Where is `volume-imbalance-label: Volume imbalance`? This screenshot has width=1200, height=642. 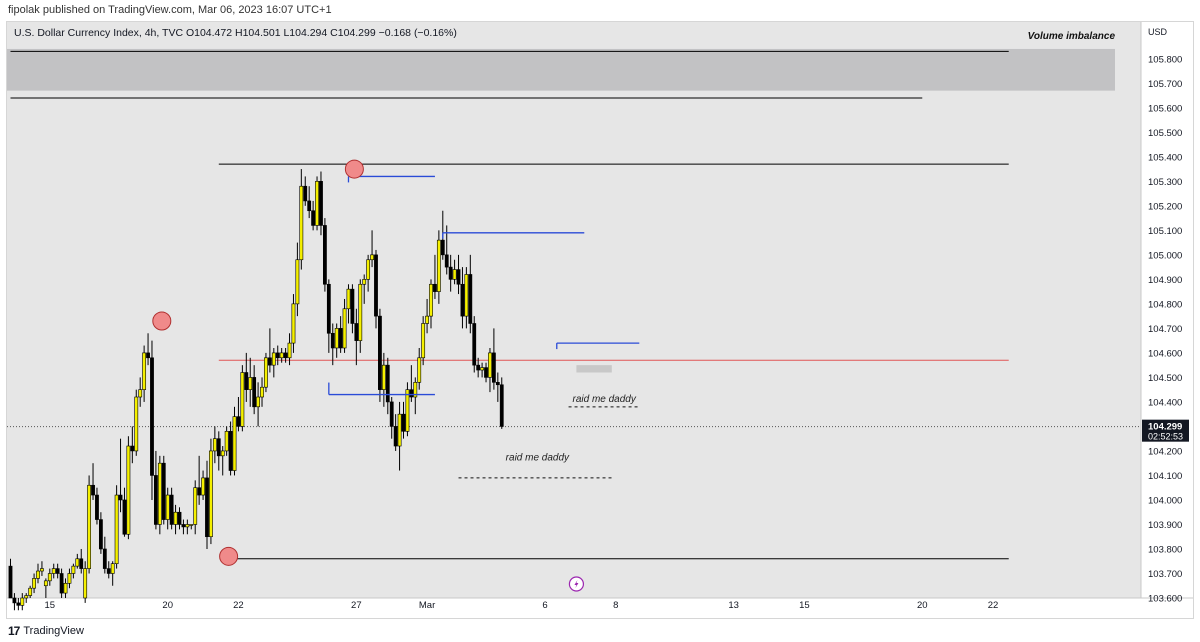
volume-imbalance-label: Volume imbalance is located at coordinates (1072, 36).